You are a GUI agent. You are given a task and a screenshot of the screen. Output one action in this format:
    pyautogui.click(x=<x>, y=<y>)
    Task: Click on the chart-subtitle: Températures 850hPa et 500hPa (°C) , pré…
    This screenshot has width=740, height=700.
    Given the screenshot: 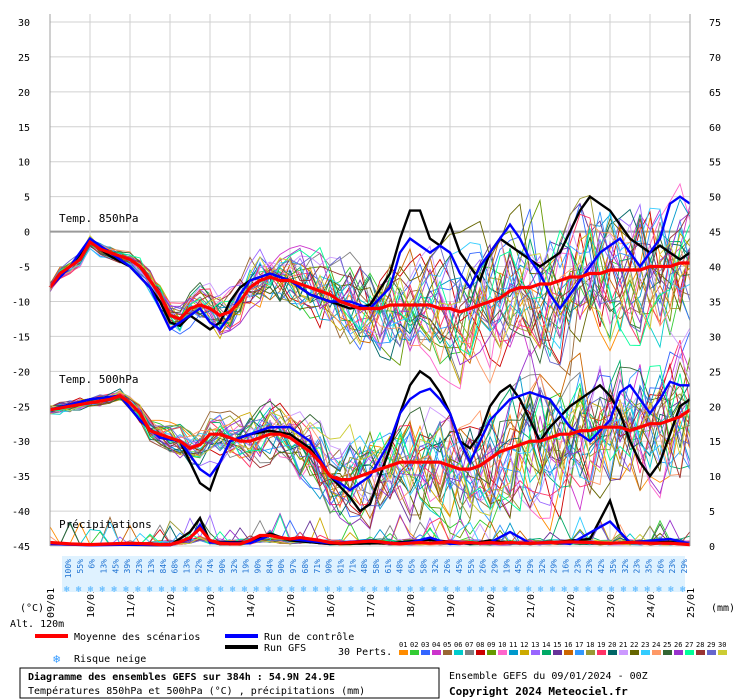 What is the action you would take?
    pyautogui.click(x=196, y=691)
    